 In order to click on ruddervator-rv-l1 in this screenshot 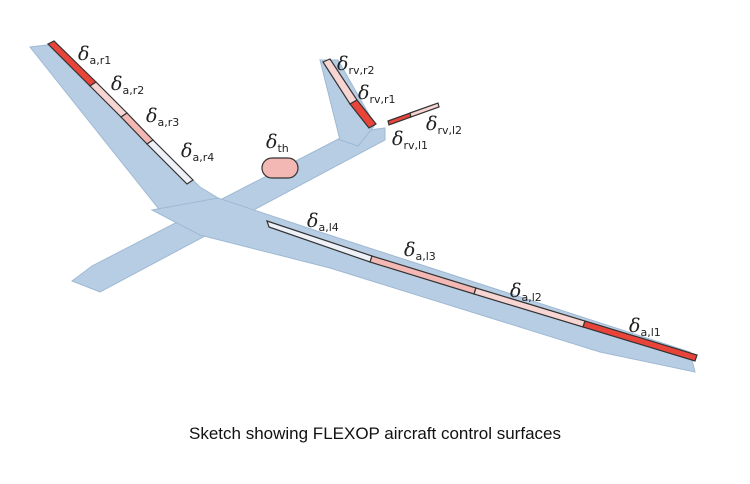, I will do `click(399, 119)`.